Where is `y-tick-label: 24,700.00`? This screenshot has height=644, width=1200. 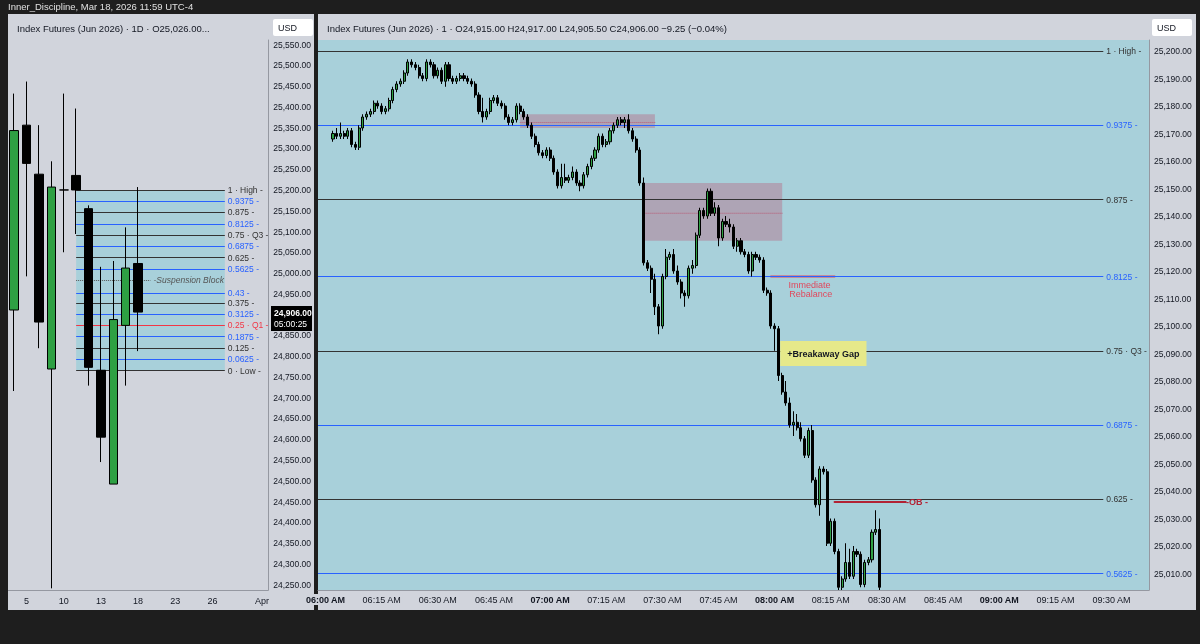 y-tick-label: 24,700.00 is located at coordinates (292, 397).